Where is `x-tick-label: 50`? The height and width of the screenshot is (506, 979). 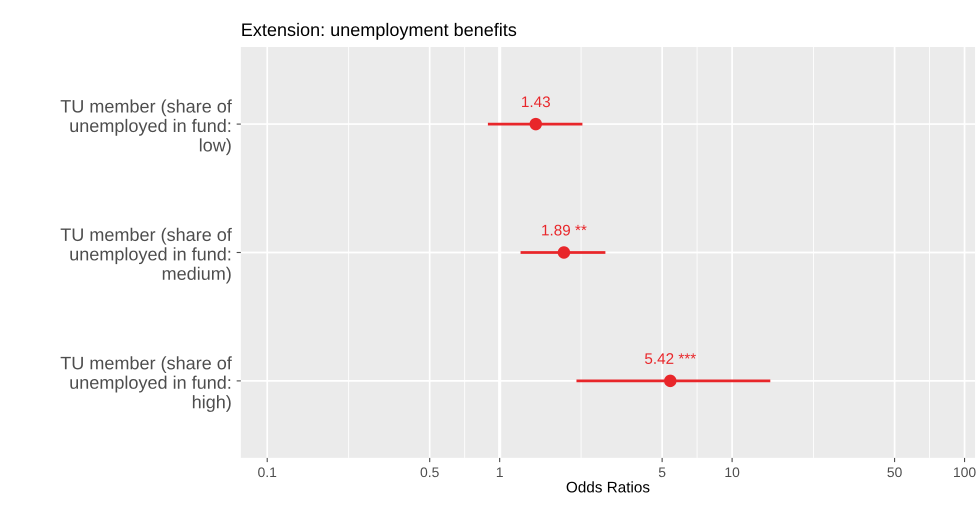
x-tick-label: 50 is located at coordinates (894, 472).